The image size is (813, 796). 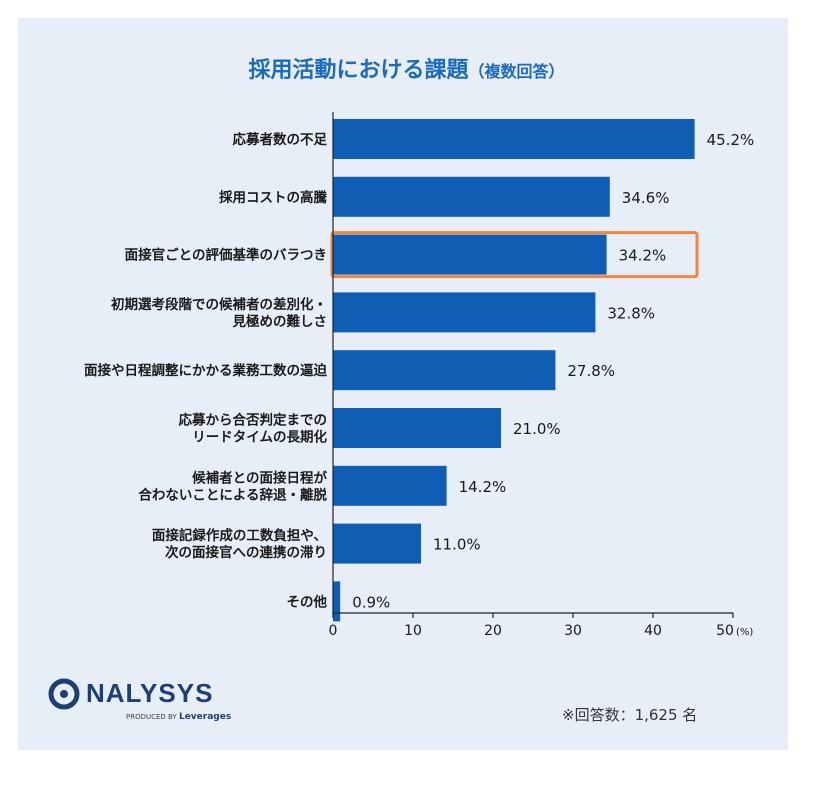 What do you see at coordinates (630, 715) in the screenshot?
I see `respondents-note: ※回答数：1,625 名` at bounding box center [630, 715].